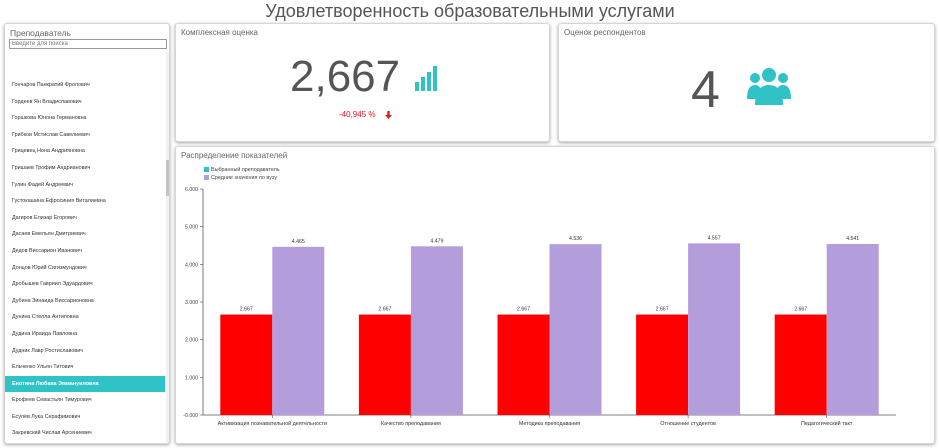 The height and width of the screenshot is (448, 940). I want to click on y-tick-label: 3.000, so click(191, 303).